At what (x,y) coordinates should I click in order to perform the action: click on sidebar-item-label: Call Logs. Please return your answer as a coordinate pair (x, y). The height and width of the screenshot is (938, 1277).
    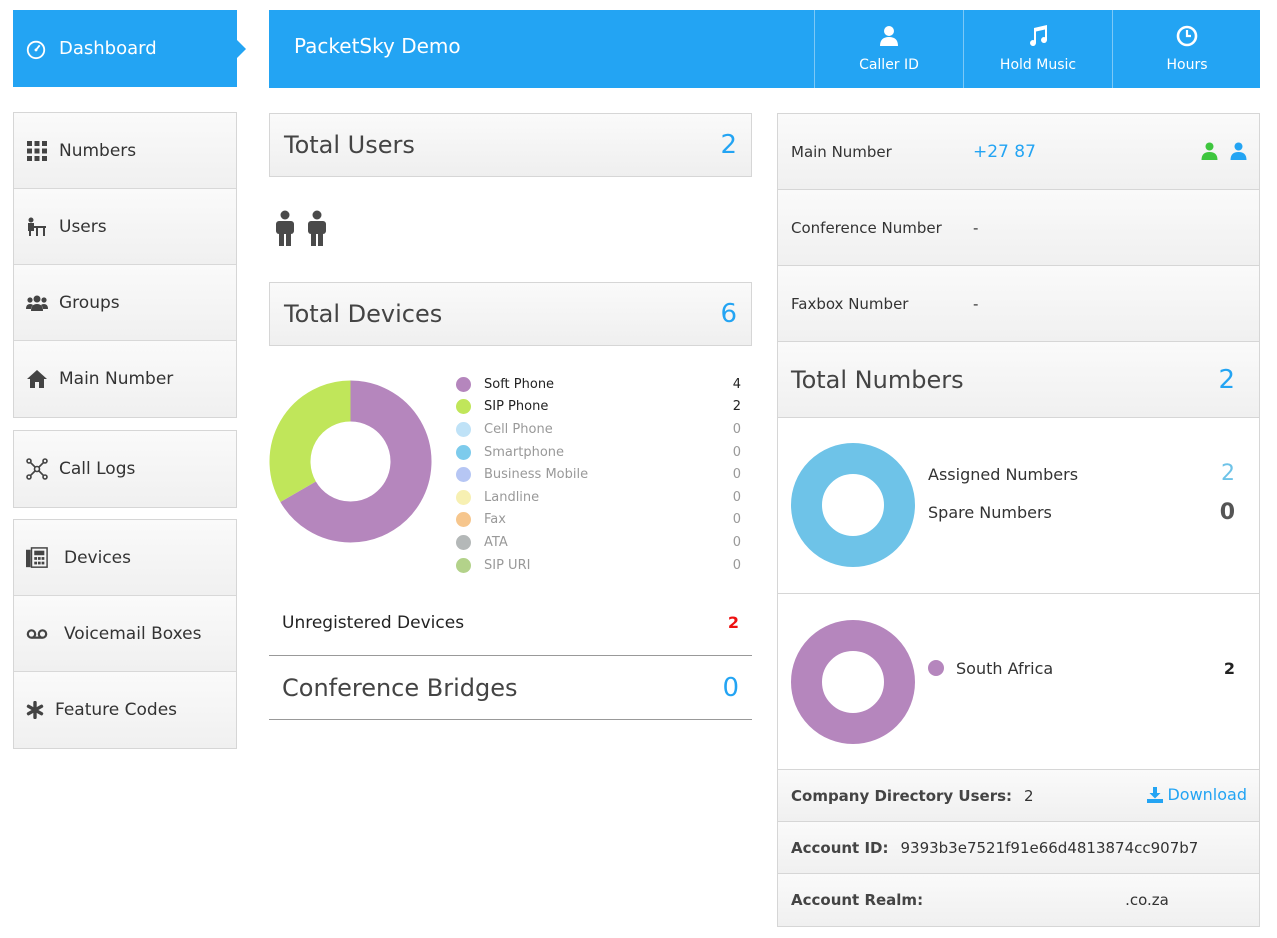
    Looking at the image, I should click on (97, 469).